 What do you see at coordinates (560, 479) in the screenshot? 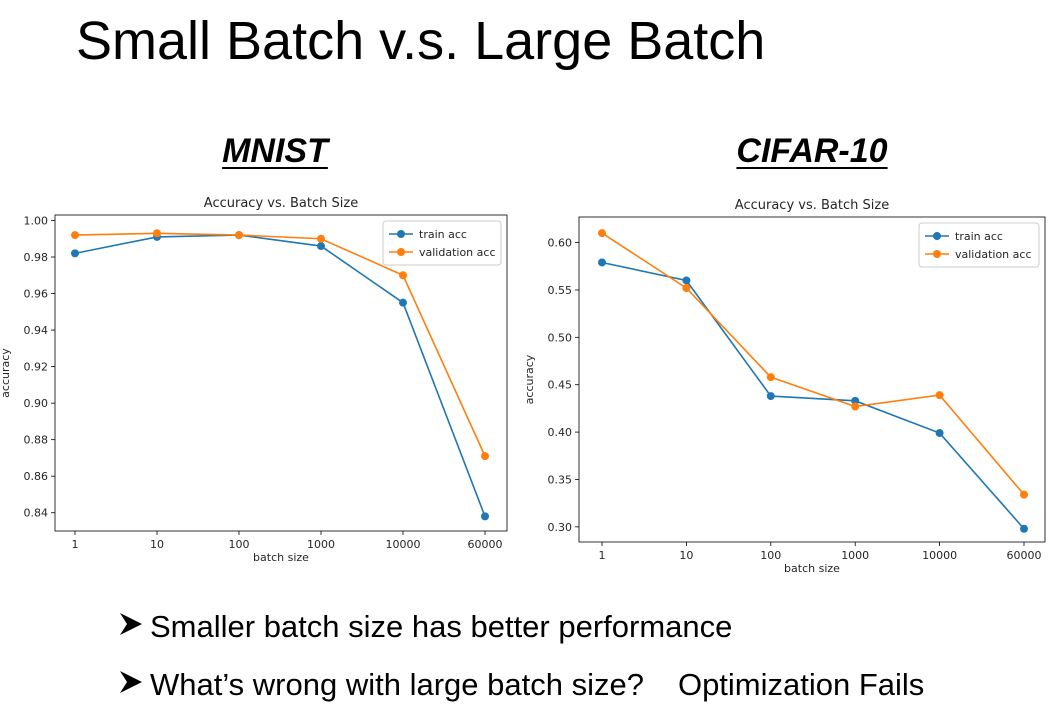
I see `y-tick-label: 0.35` at bounding box center [560, 479].